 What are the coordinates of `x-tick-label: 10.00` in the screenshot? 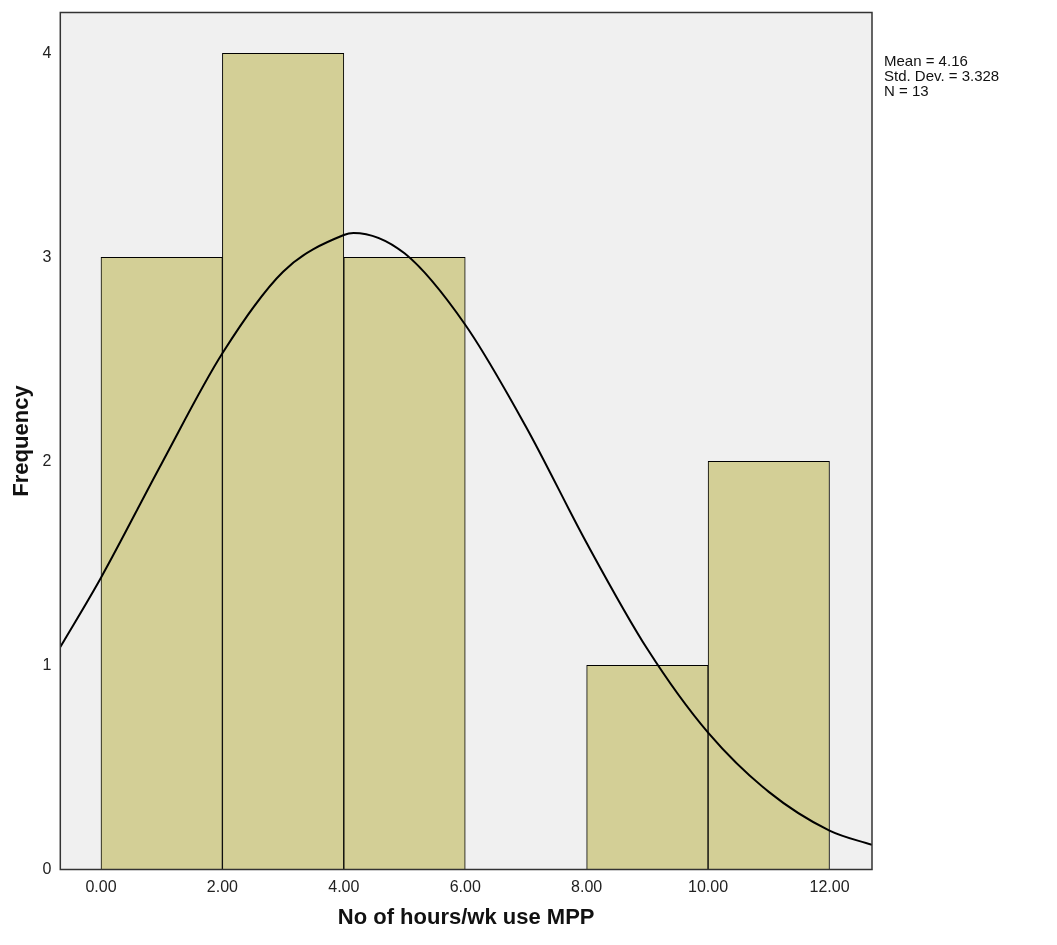 It's located at (708, 887).